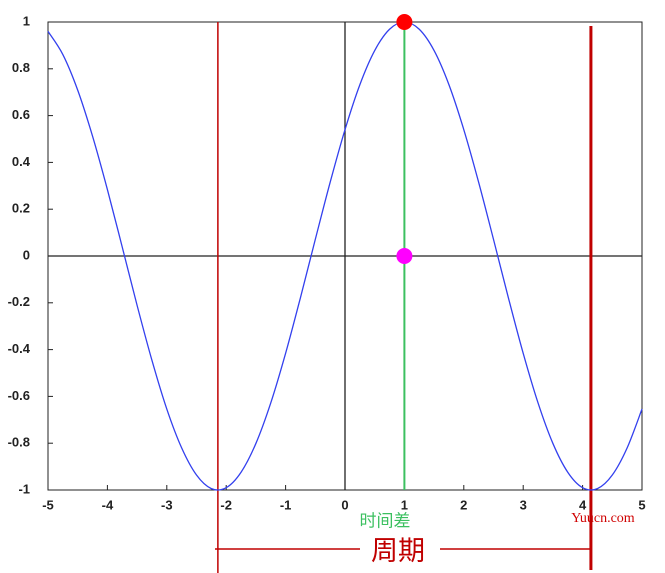  What do you see at coordinates (26, 254) in the screenshot?
I see `y-tick-label: 0` at bounding box center [26, 254].